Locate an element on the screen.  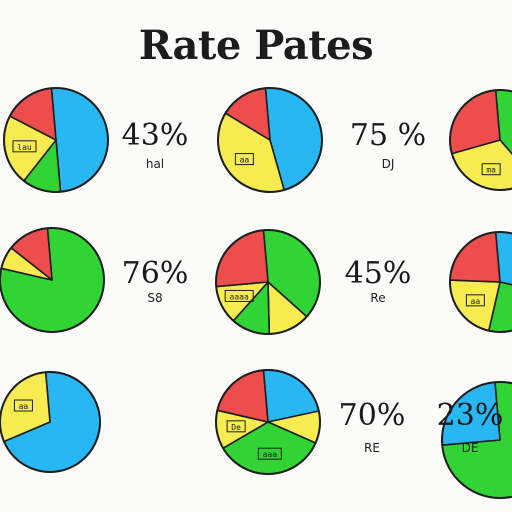
slice-label: aaa is located at coordinates (270, 454).